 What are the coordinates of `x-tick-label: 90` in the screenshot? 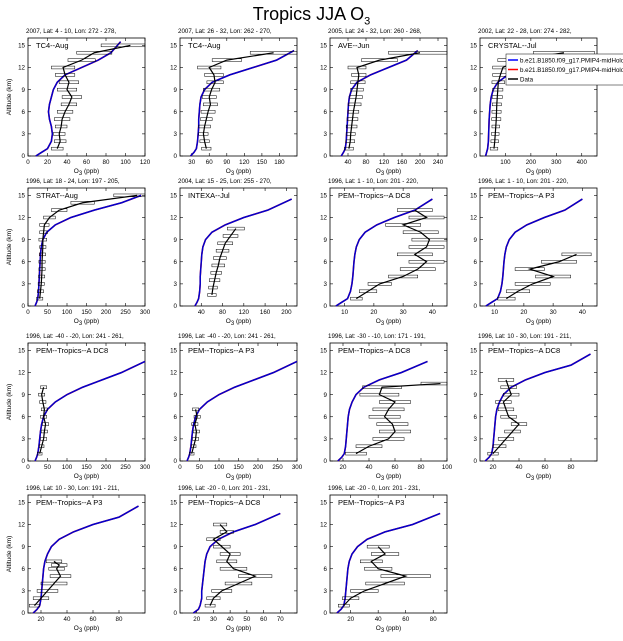 It's located at (226, 162).